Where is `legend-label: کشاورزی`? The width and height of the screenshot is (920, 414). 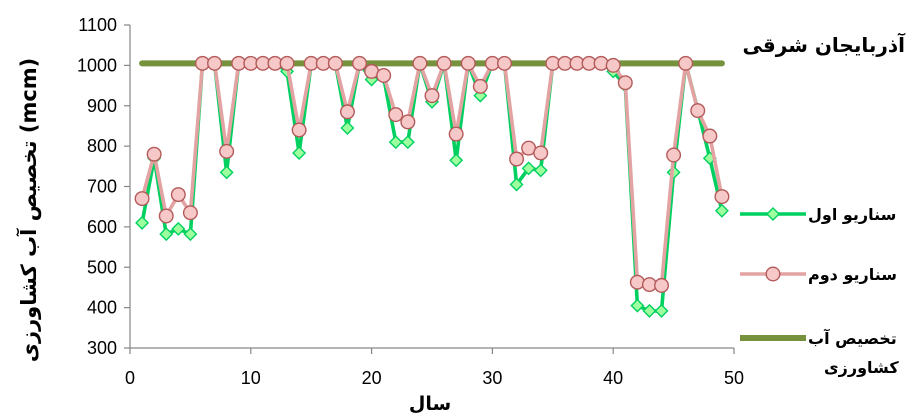 legend-label: کشاورزی is located at coordinates (861, 367).